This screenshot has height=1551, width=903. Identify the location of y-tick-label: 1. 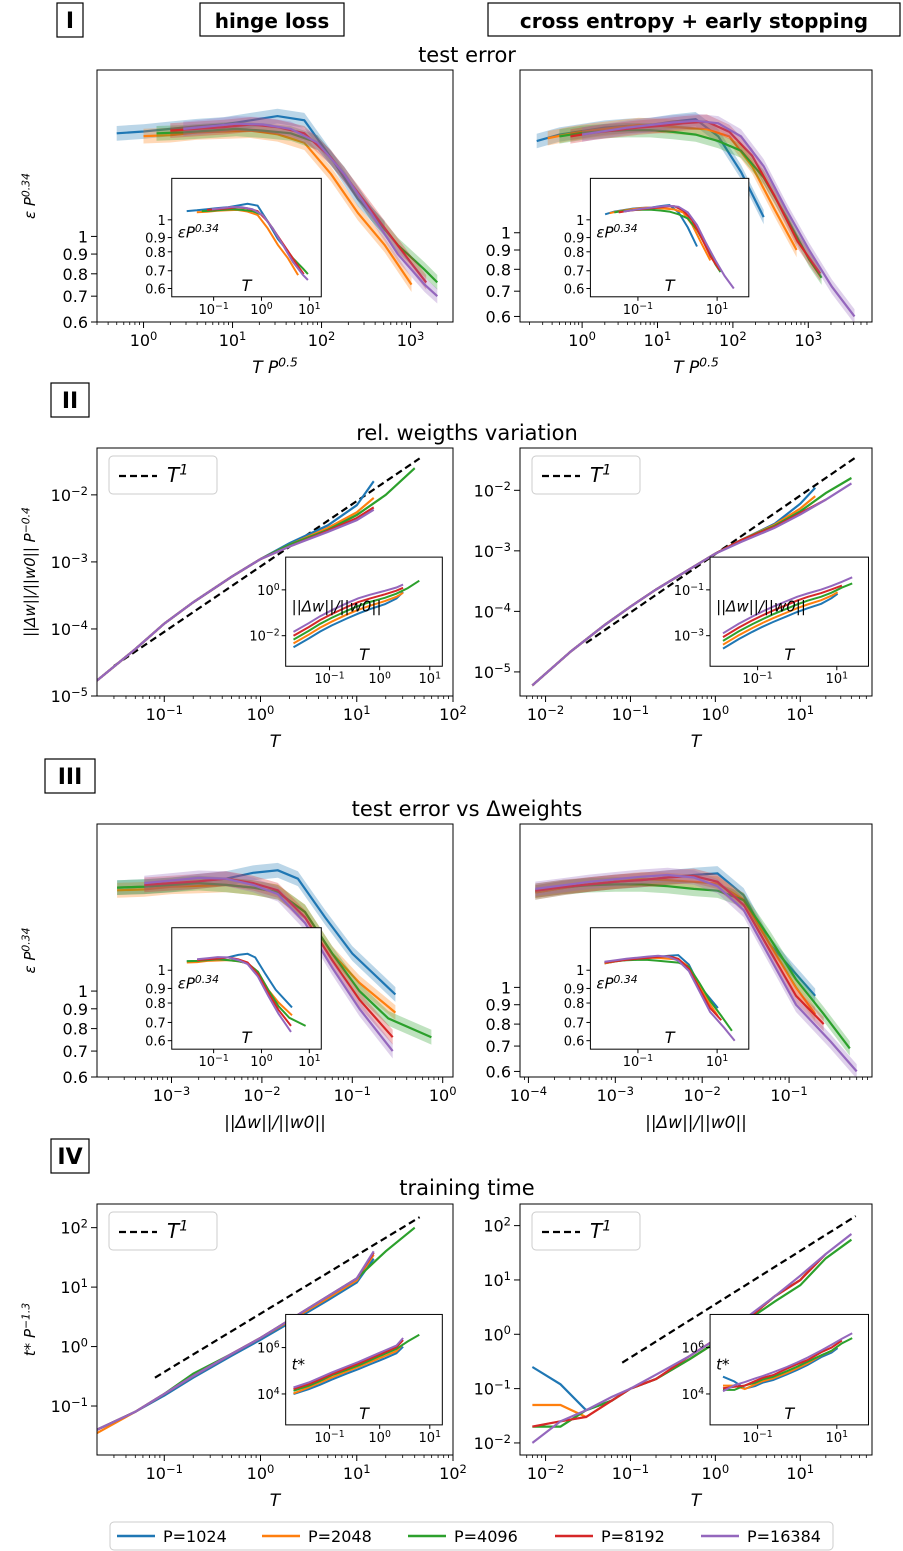
(83, 991).